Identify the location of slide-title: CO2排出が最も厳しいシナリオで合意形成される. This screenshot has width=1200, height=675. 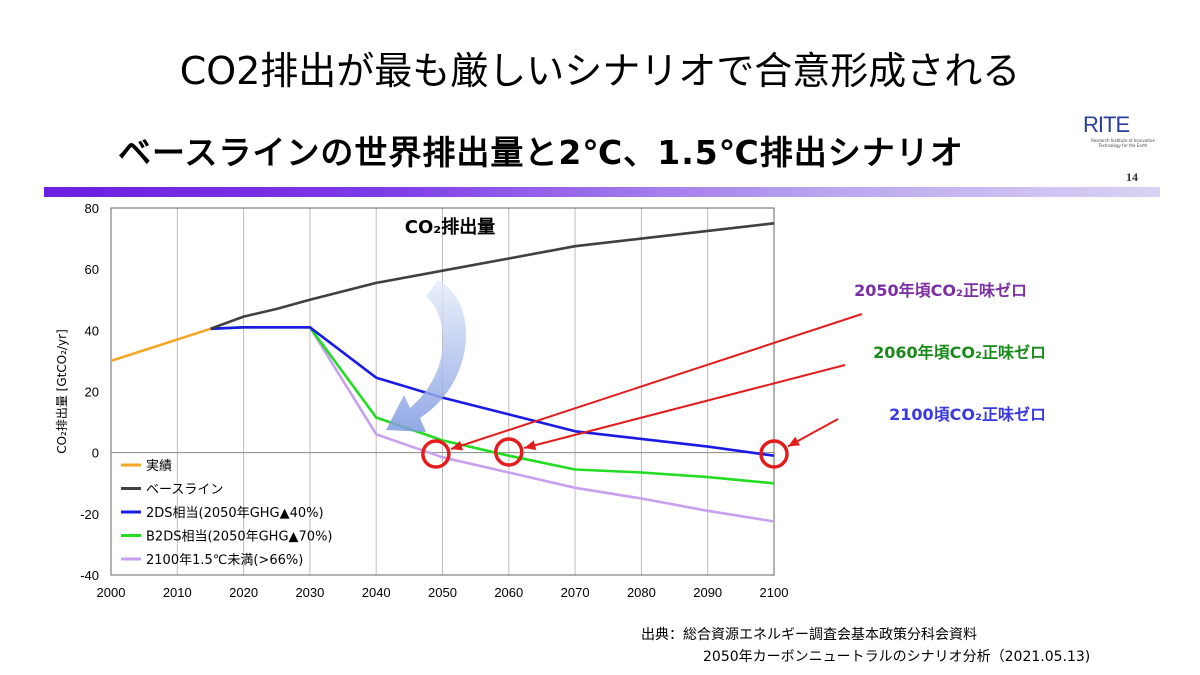
(600, 71).